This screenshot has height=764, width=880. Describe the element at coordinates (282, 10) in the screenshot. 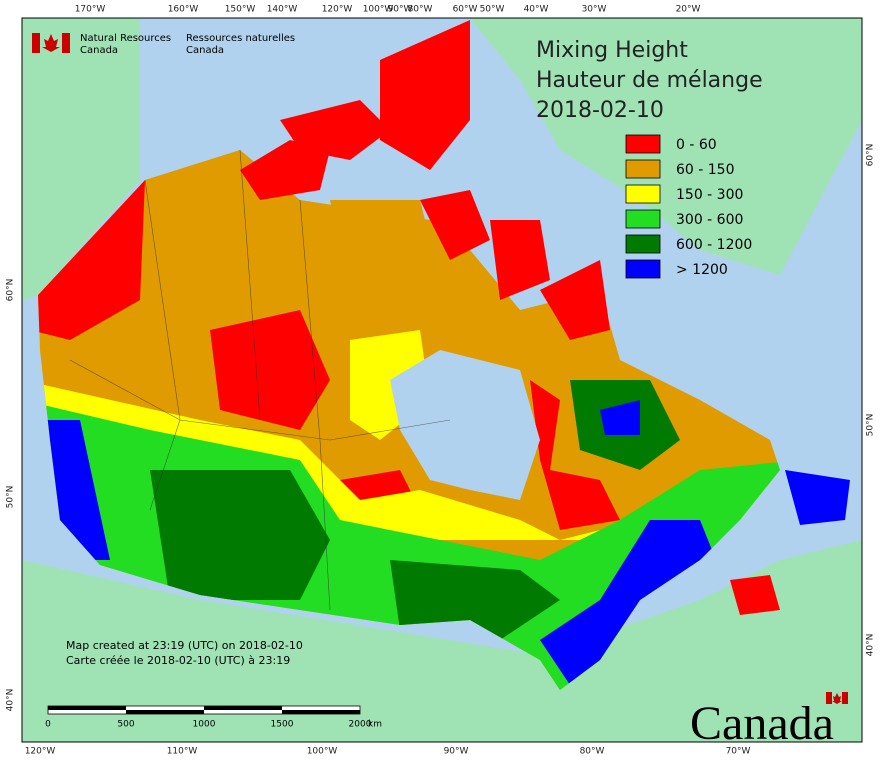

I see `longitude-label: 140°W` at that location.